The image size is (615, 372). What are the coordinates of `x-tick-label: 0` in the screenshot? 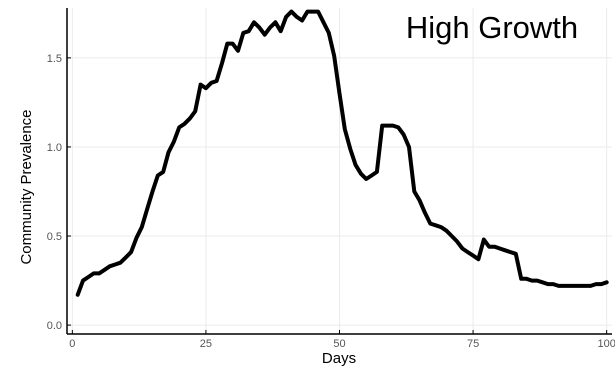 It's located at (72, 344).